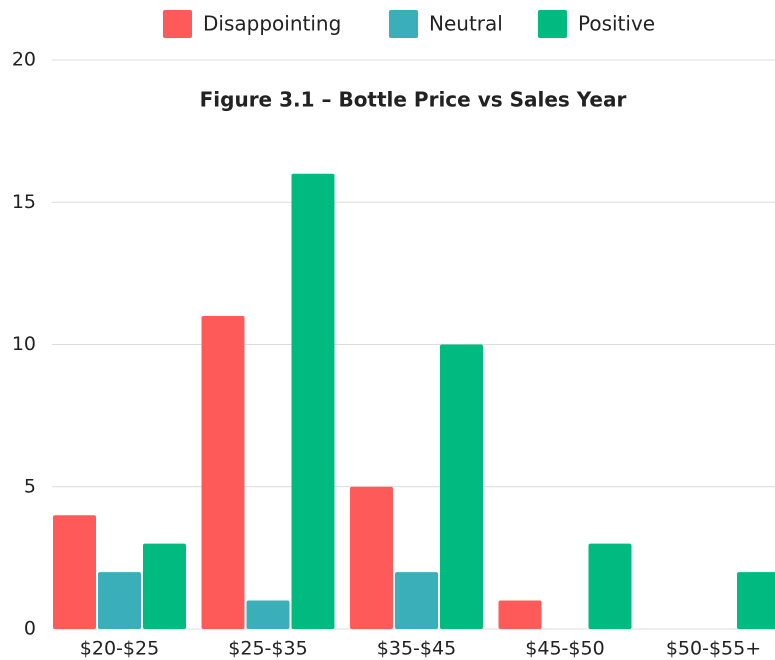 The height and width of the screenshot is (660, 775). I want to click on y-tick-label: 5, so click(30, 486).